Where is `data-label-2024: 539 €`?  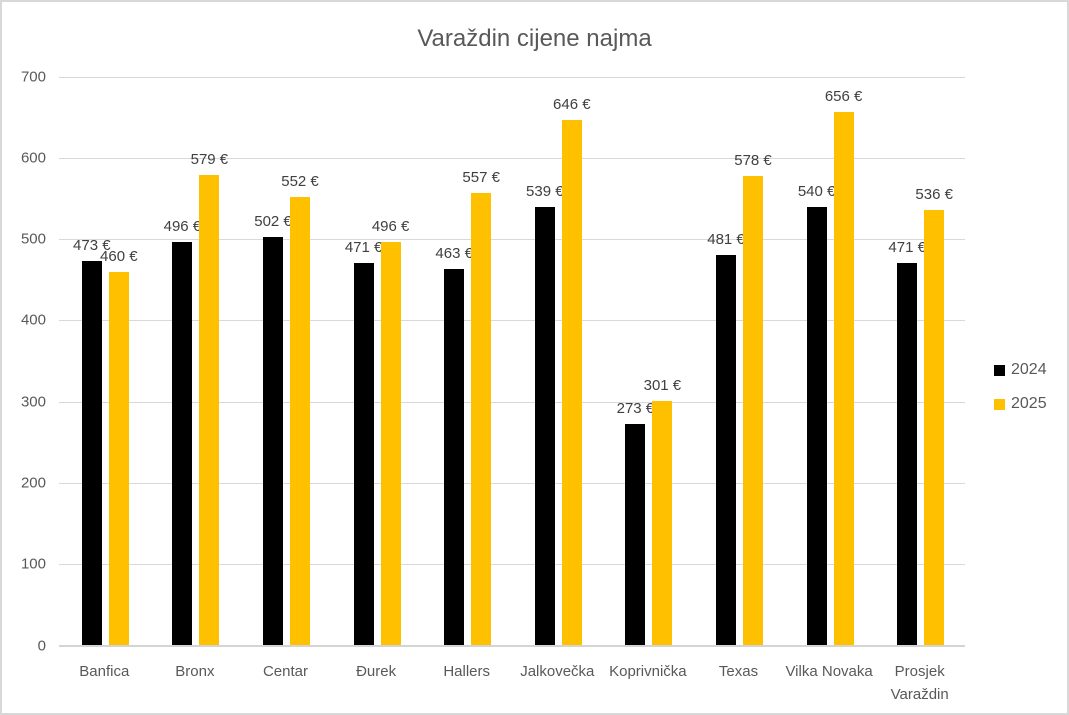 data-label-2024: 539 € is located at coordinates (545, 192).